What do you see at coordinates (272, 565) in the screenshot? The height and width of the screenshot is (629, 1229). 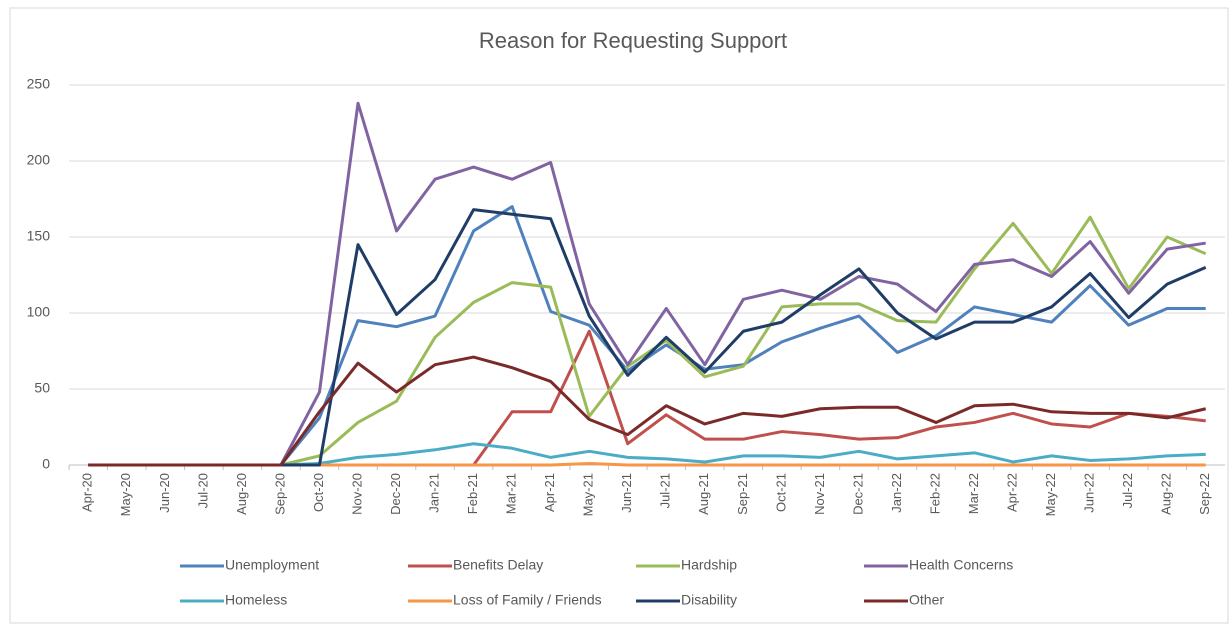 I see `legend-label: Unemployment` at bounding box center [272, 565].